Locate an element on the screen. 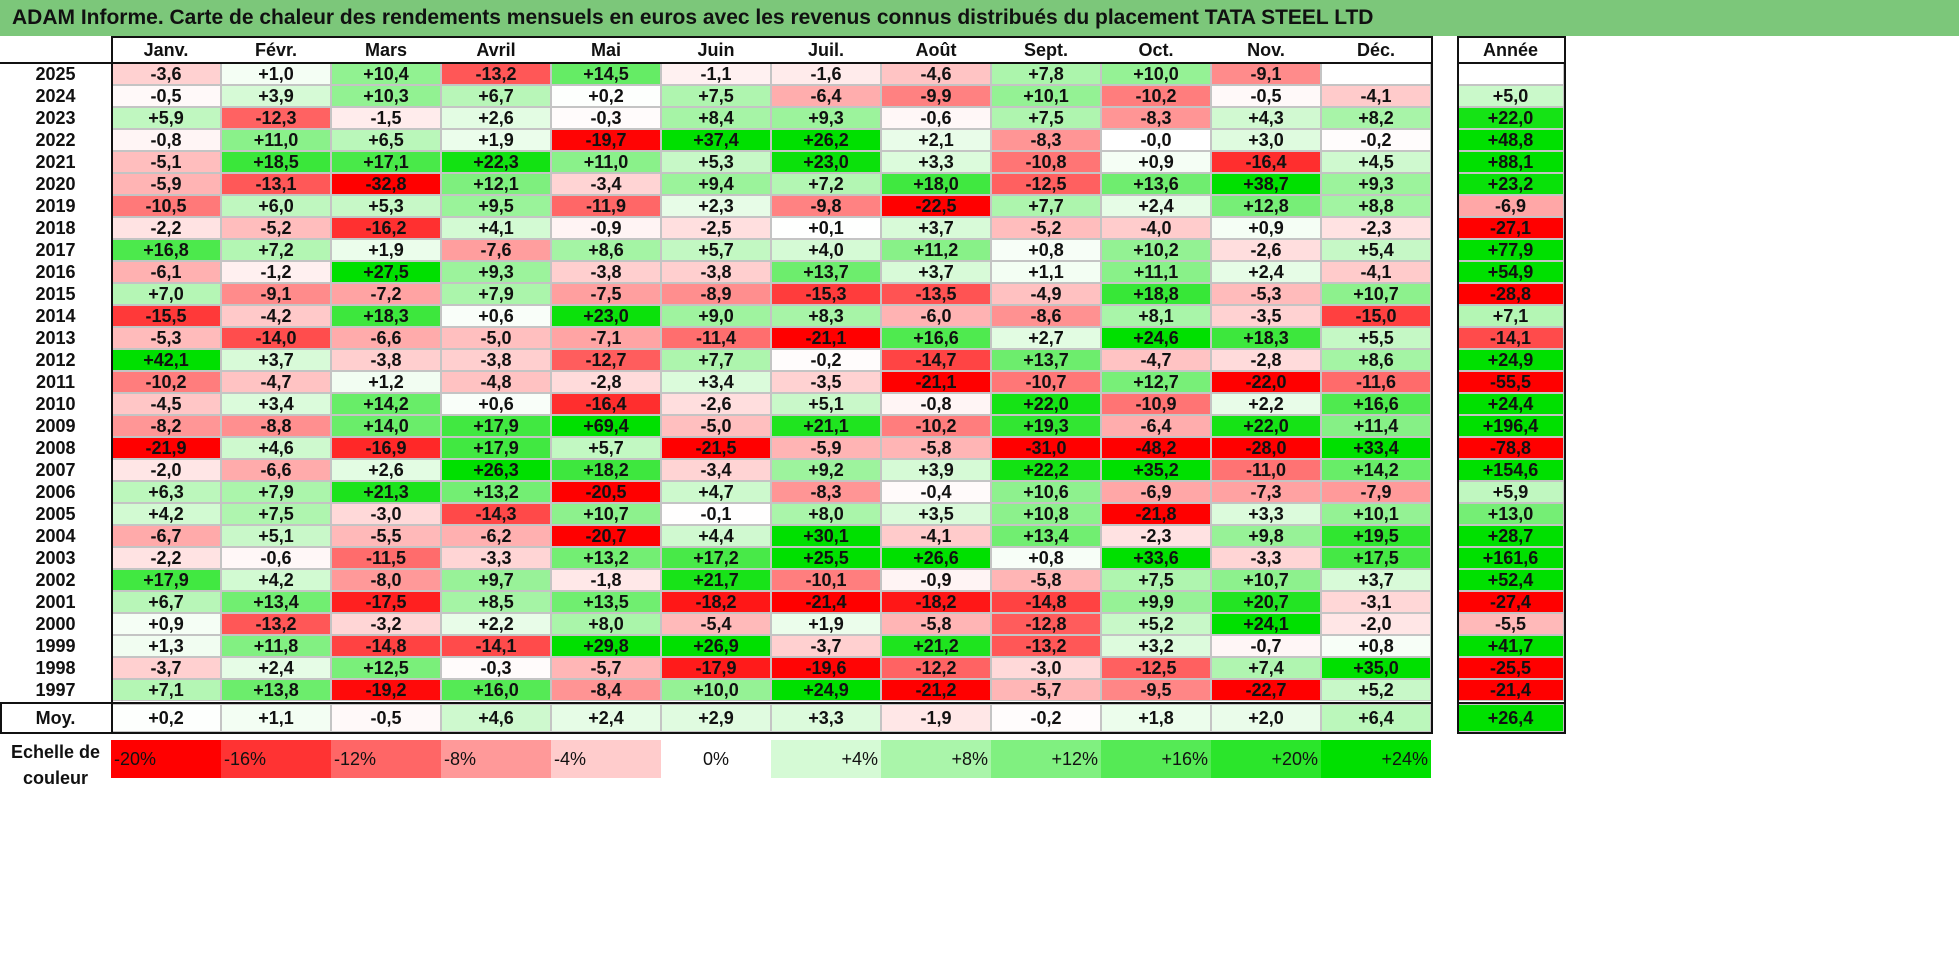 The image size is (1959, 978). heatmap-cell: -0,6 is located at coordinates (276, 558).